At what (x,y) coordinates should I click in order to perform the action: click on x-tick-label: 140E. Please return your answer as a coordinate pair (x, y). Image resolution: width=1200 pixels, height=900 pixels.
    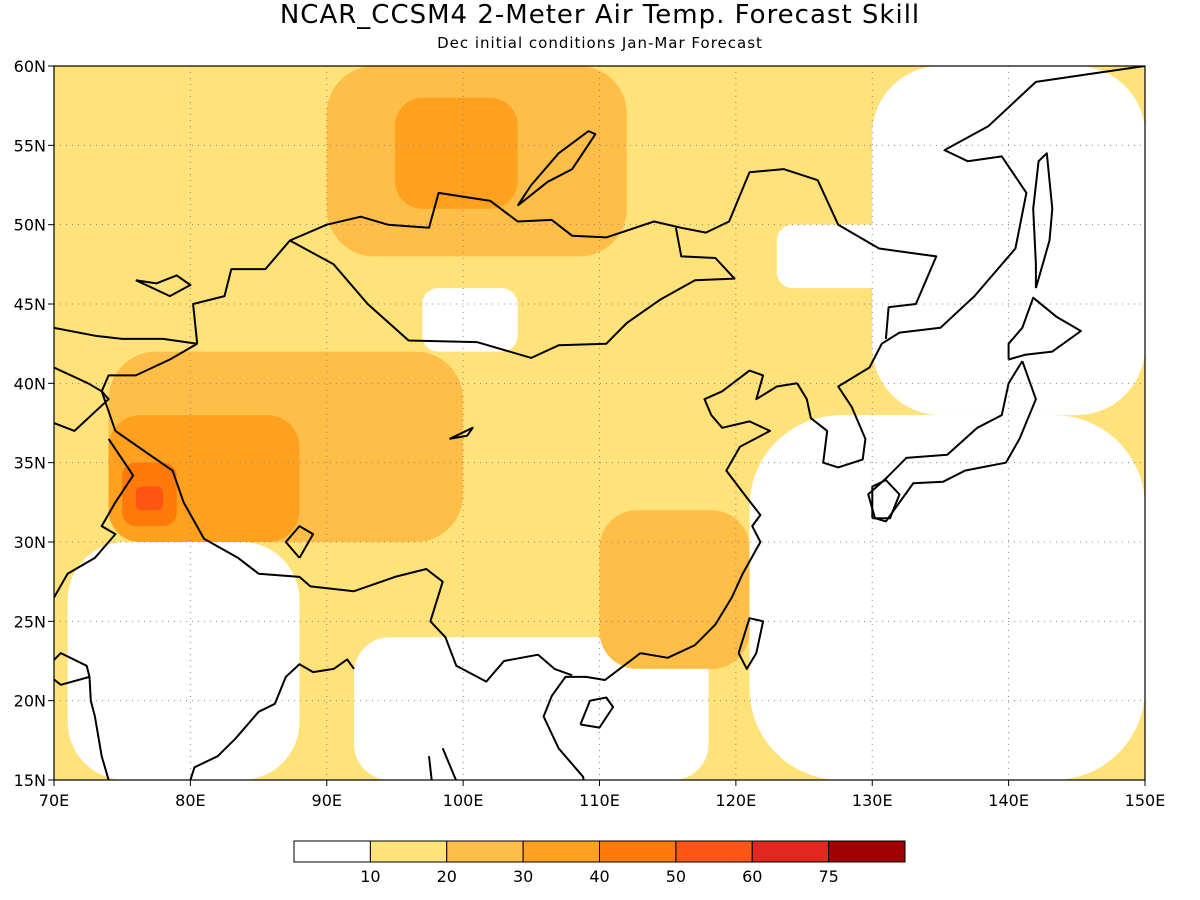
    Looking at the image, I should click on (1008, 800).